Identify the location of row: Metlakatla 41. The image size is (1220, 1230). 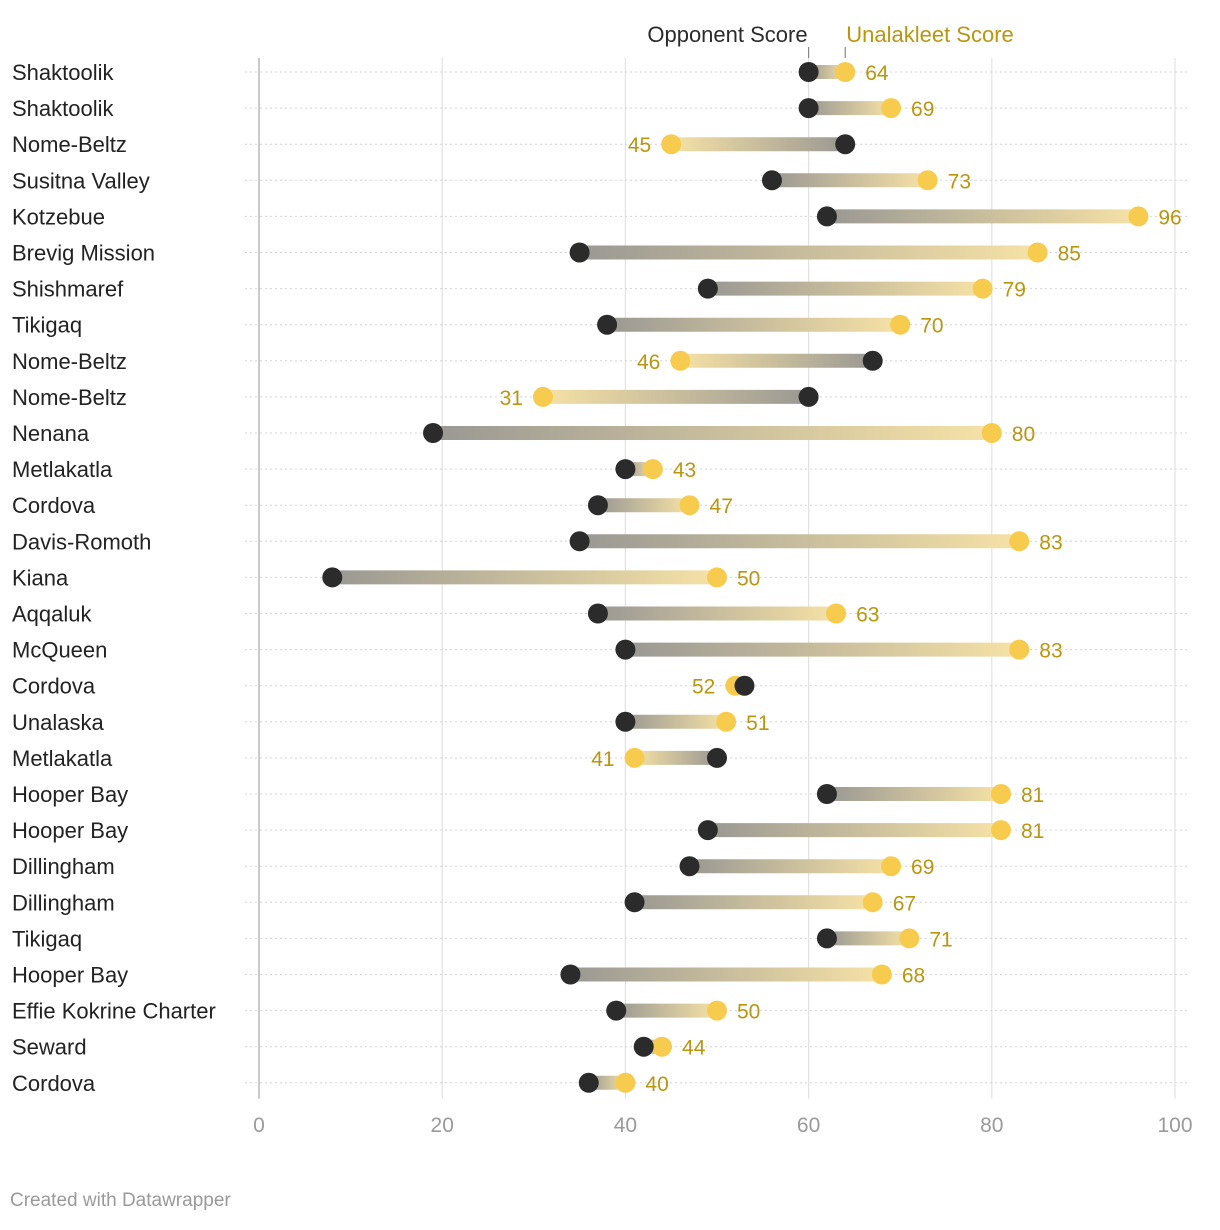
(369, 758).